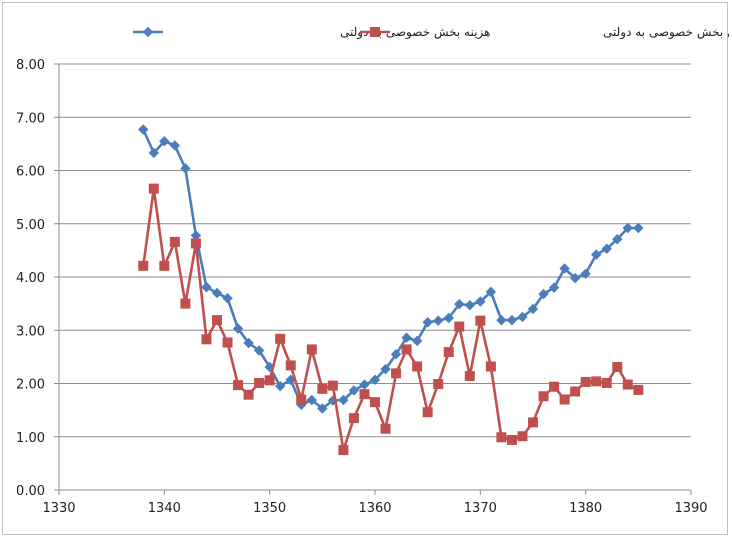  What do you see at coordinates (164, 508) in the screenshot?
I see `x-tick-label: 1340` at bounding box center [164, 508].